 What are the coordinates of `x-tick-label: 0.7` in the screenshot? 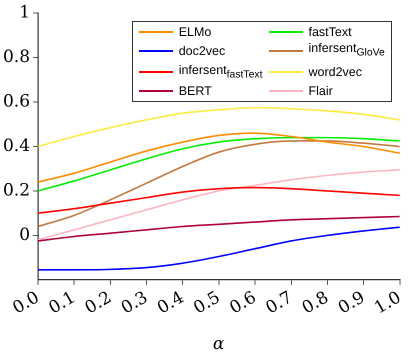 It's located at (279, 302).